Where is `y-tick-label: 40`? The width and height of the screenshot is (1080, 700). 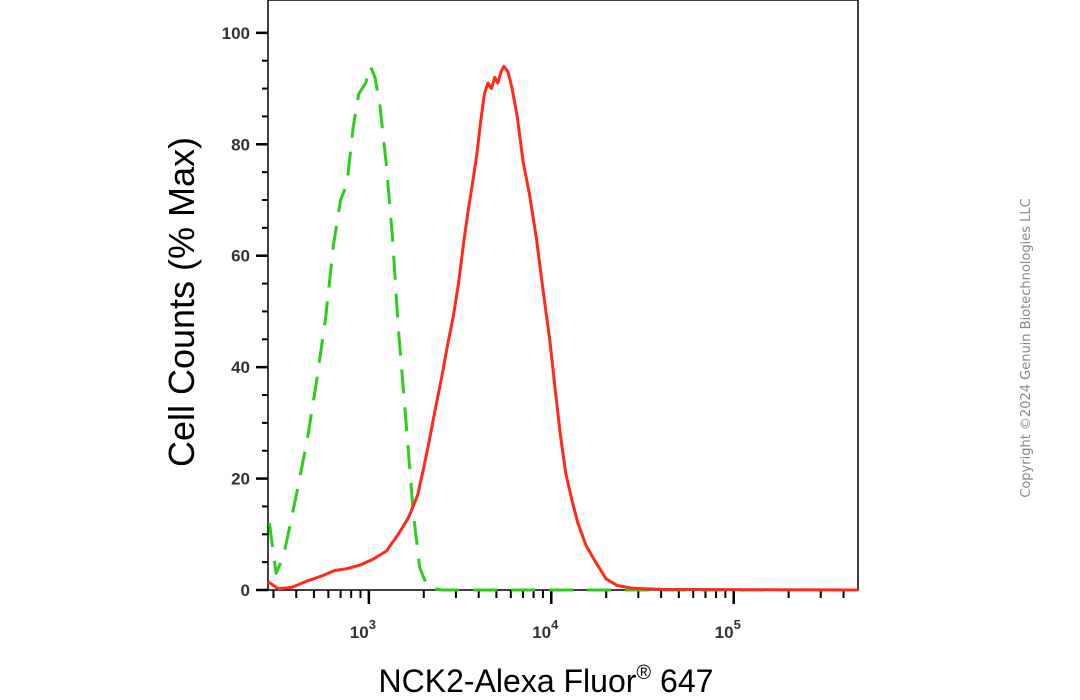 y-tick-label: 40 is located at coordinates (240, 367).